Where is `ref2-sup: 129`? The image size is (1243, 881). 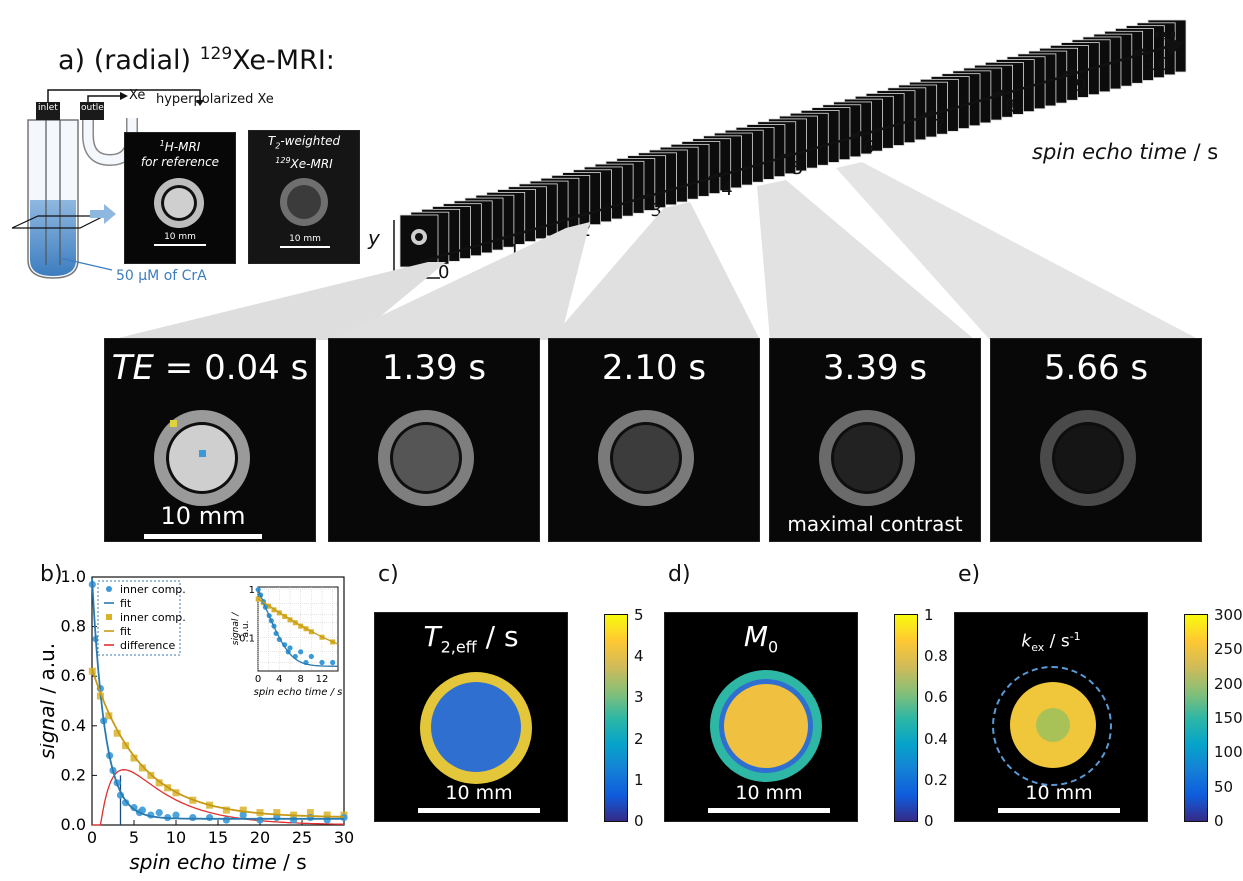
ref2-sup: 129 is located at coordinates (283, 161).